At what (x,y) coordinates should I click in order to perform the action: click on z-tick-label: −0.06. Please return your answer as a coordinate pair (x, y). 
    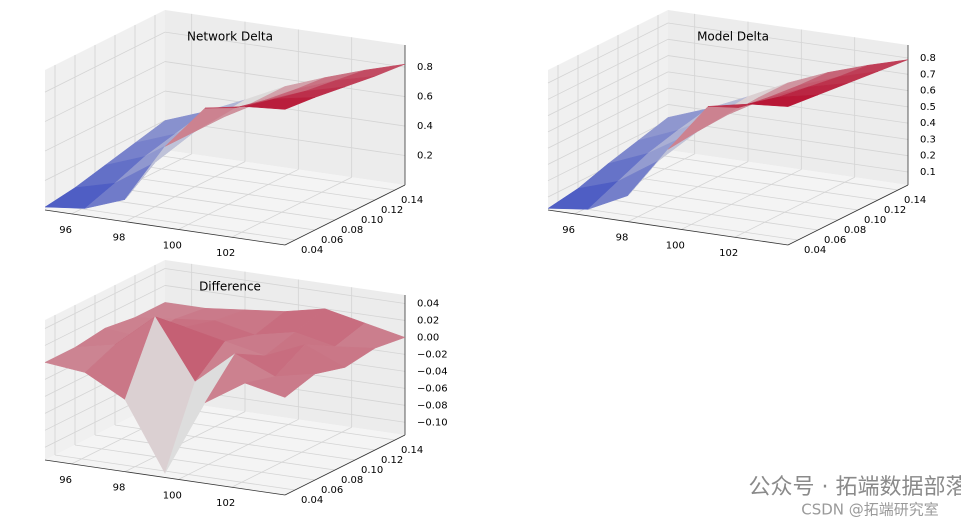
    Looking at the image, I should click on (432, 388).